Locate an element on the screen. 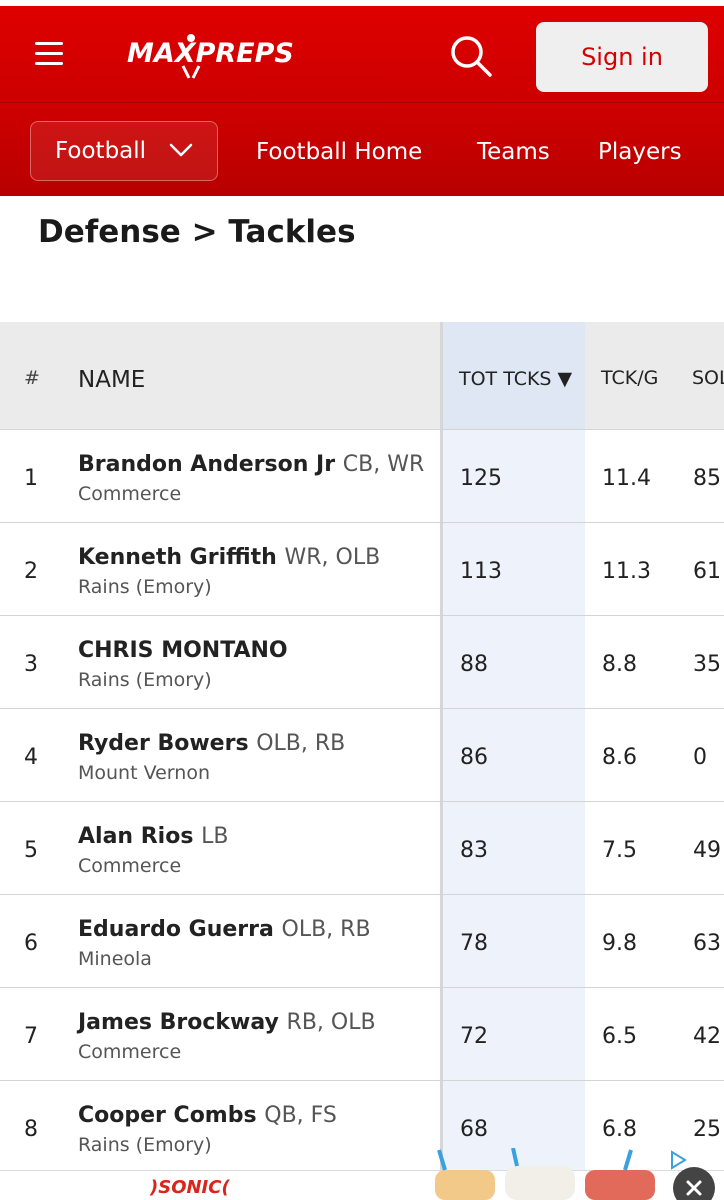  total-tackles-value: 113 is located at coordinates (481, 571).